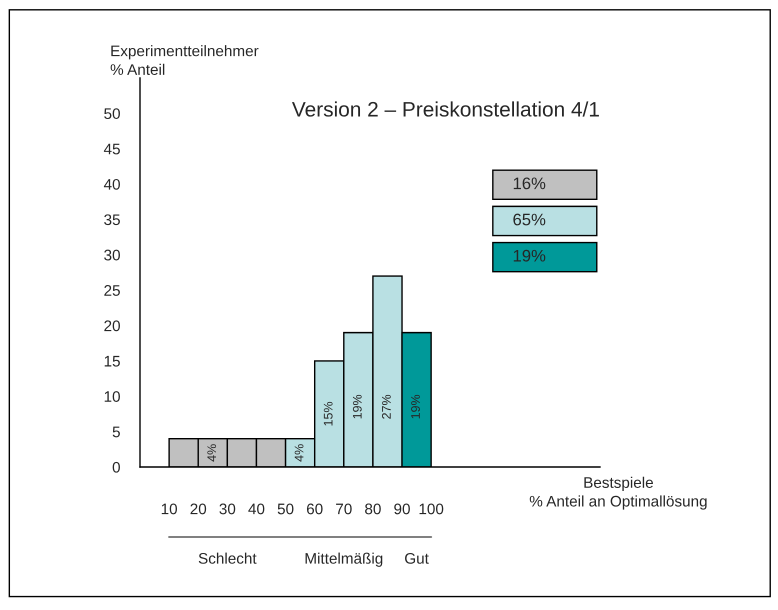 The image size is (778, 610). I want to click on text: Gut, so click(417, 558).